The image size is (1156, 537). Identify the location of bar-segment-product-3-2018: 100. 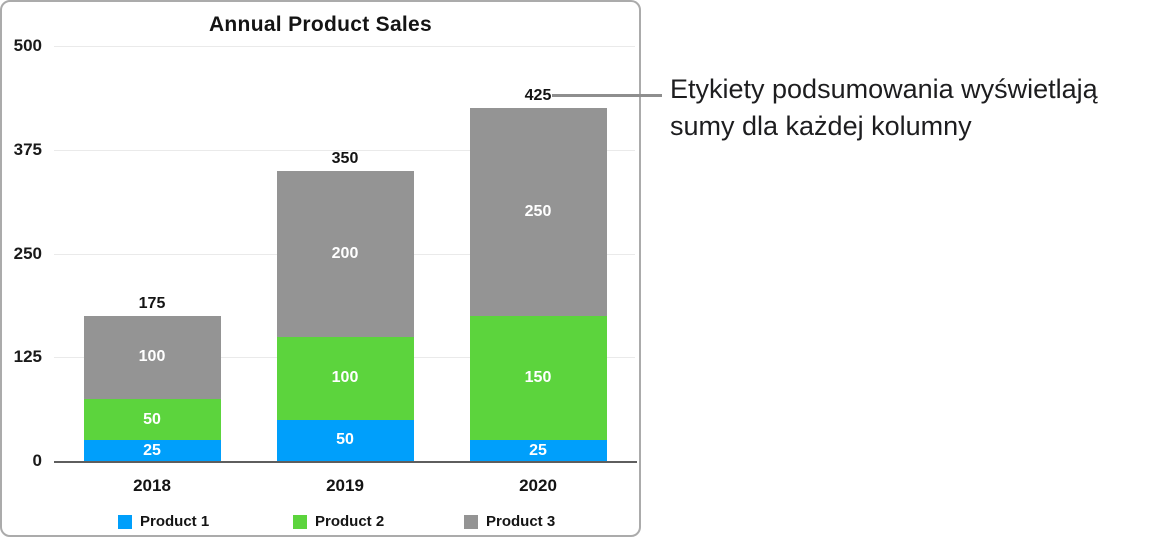
(152, 357).